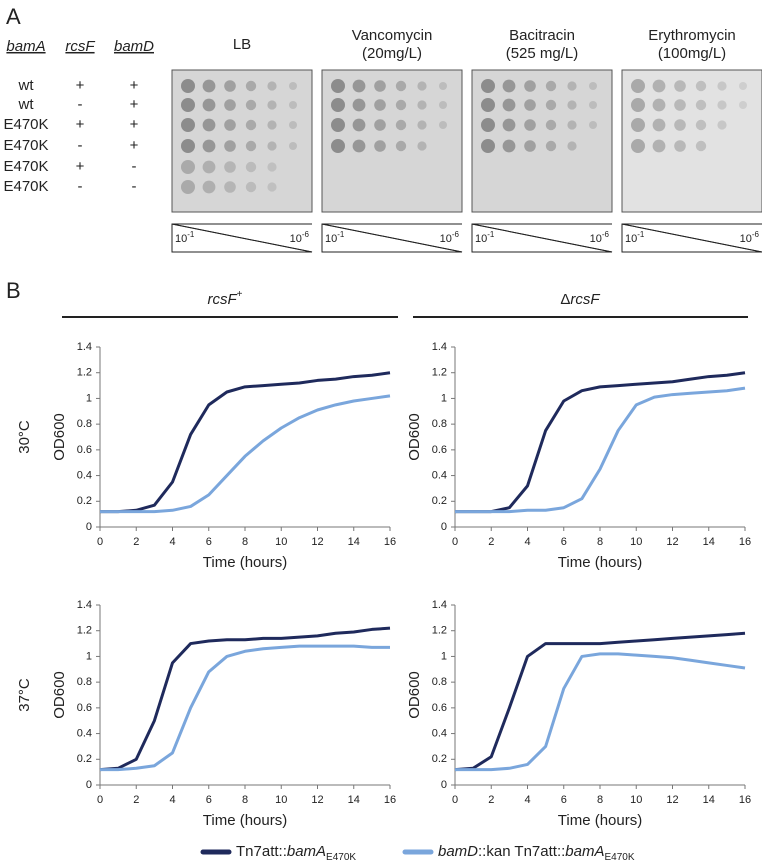 The width and height of the screenshot is (762, 868). I want to click on x-tick-label: 4, so click(172, 542).